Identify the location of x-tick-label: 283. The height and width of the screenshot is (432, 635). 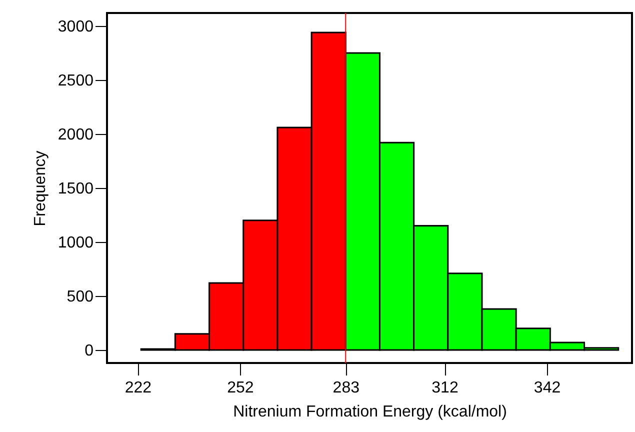
(346, 388).